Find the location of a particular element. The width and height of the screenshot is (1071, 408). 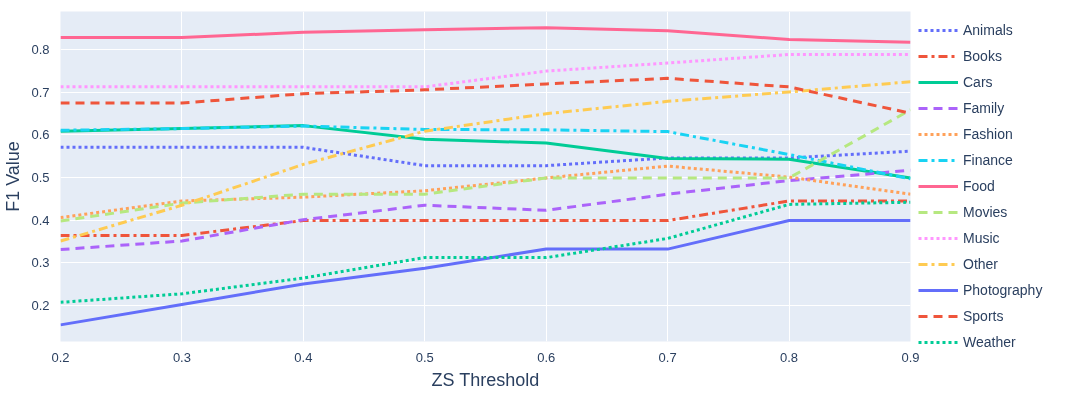

legend-label: Photography is located at coordinates (1003, 290).